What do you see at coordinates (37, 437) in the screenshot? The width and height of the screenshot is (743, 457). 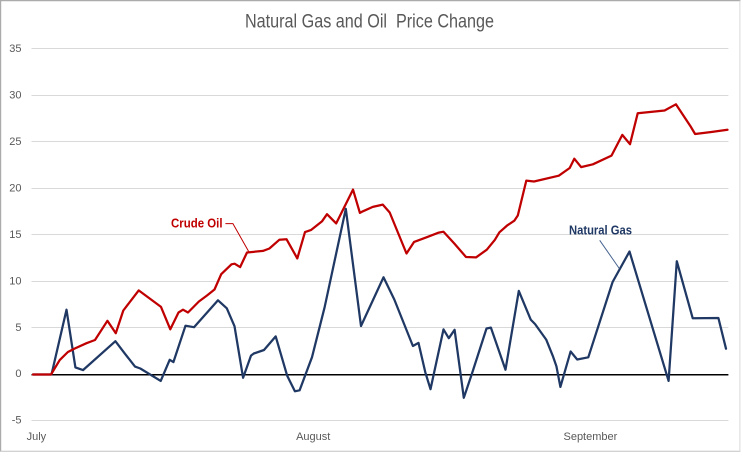 I see `svg-text: July` at bounding box center [37, 437].